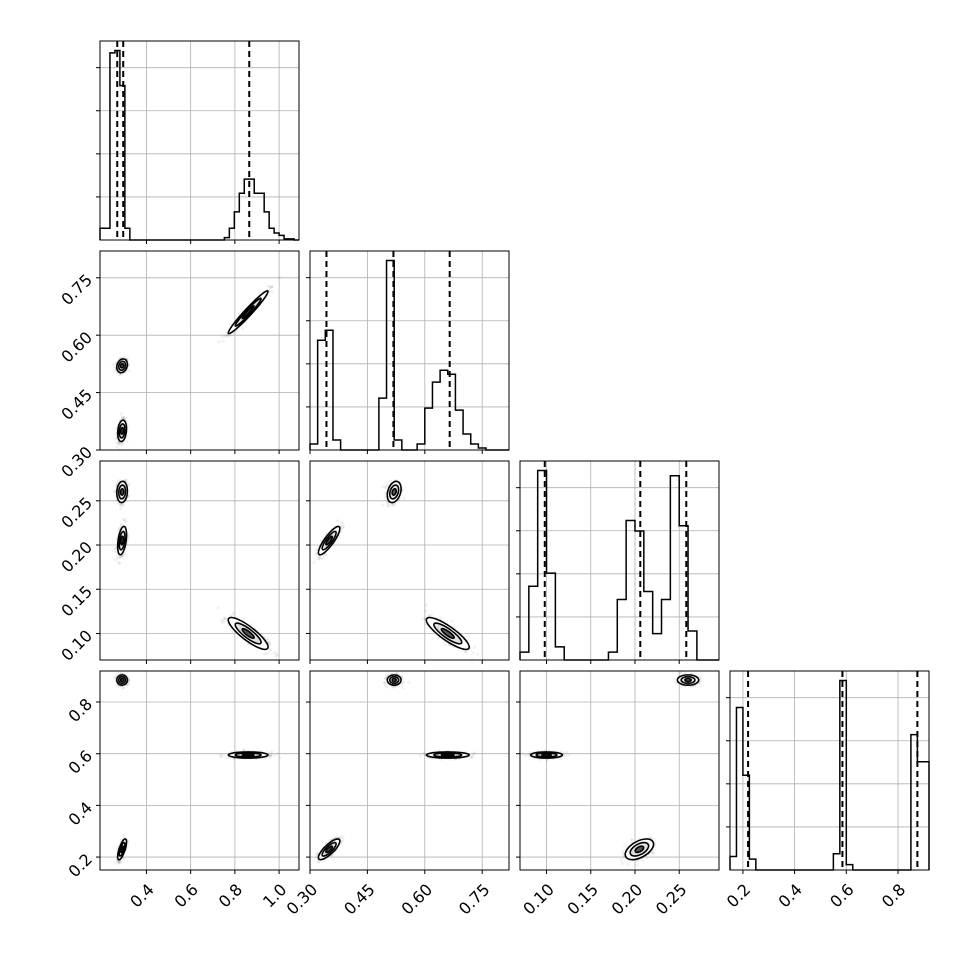 The height and width of the screenshot is (970, 970). I want to click on x-tick-label: 0.20, so click(627, 899).